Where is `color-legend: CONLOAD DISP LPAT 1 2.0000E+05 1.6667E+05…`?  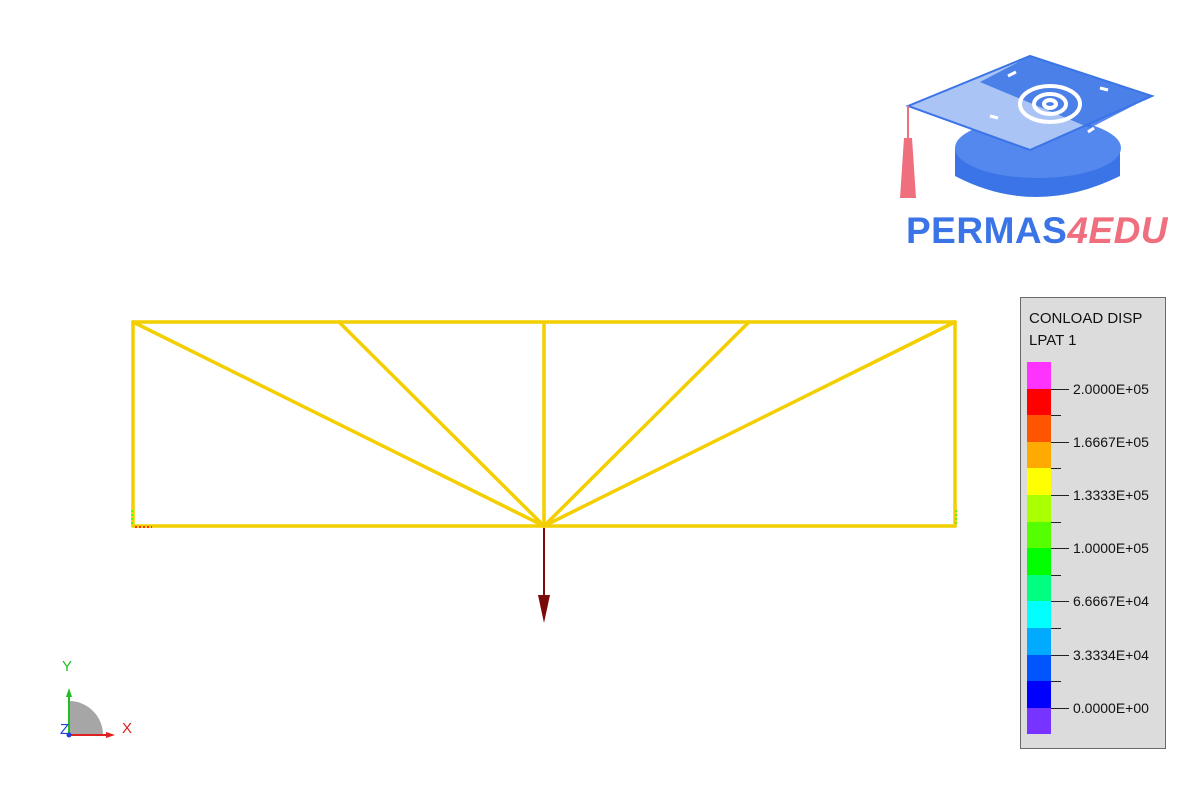 color-legend: CONLOAD DISP LPAT 1 2.0000E+05 1.6667E+05… is located at coordinates (1093, 523).